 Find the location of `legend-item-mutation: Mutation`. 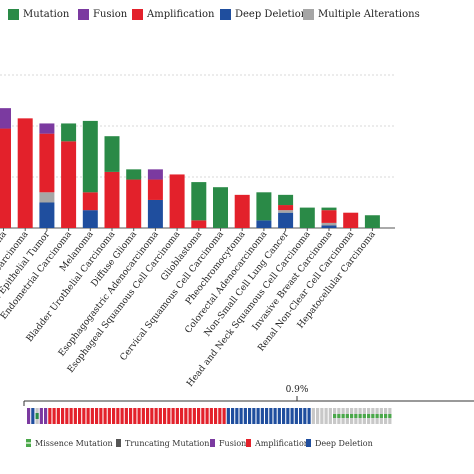

legend-item-mutation: Mutation is located at coordinates (38, 14).